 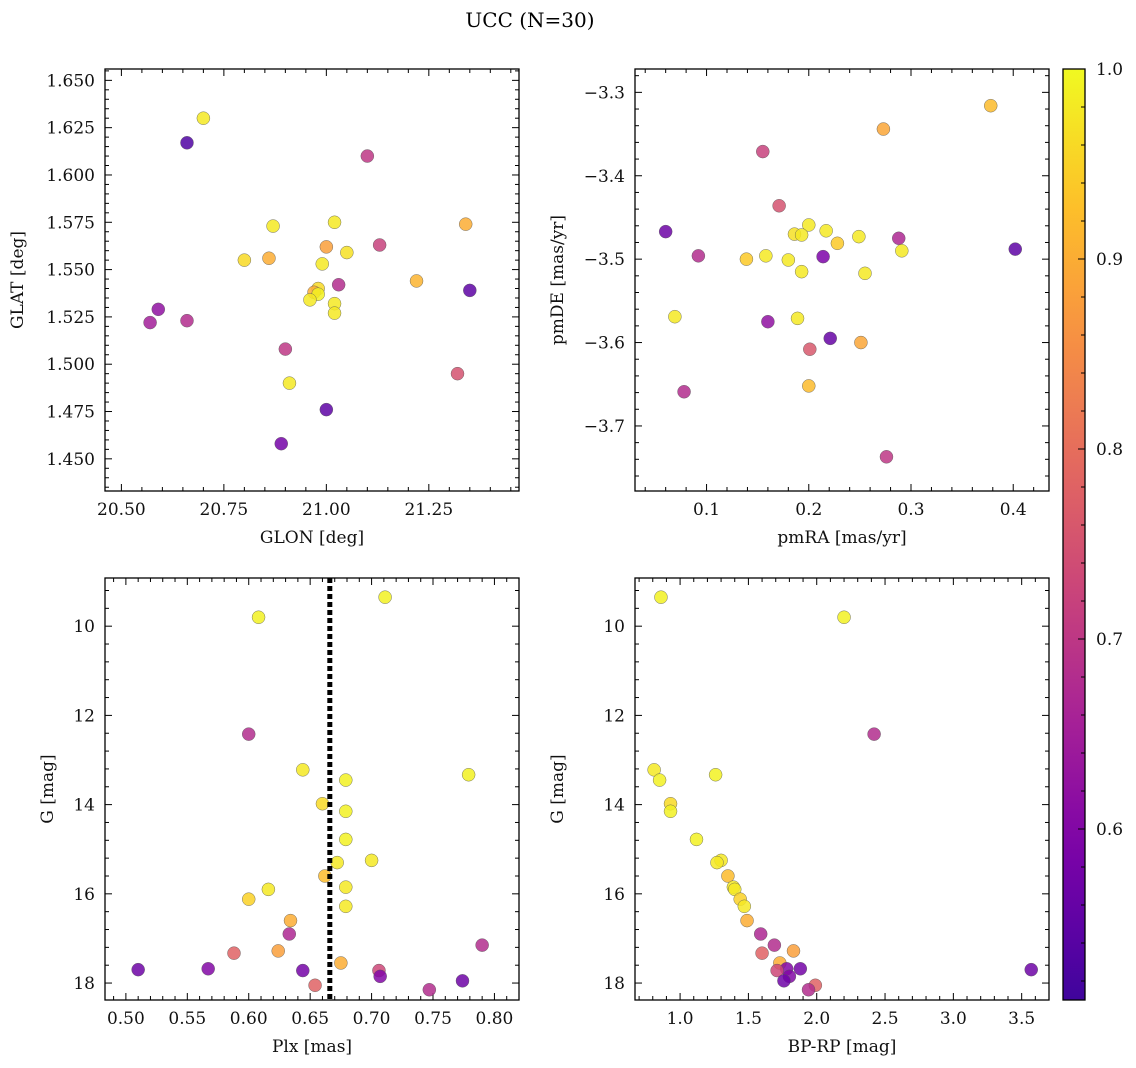 I want to click on x-tick-label: 0.3, so click(x=910, y=510).